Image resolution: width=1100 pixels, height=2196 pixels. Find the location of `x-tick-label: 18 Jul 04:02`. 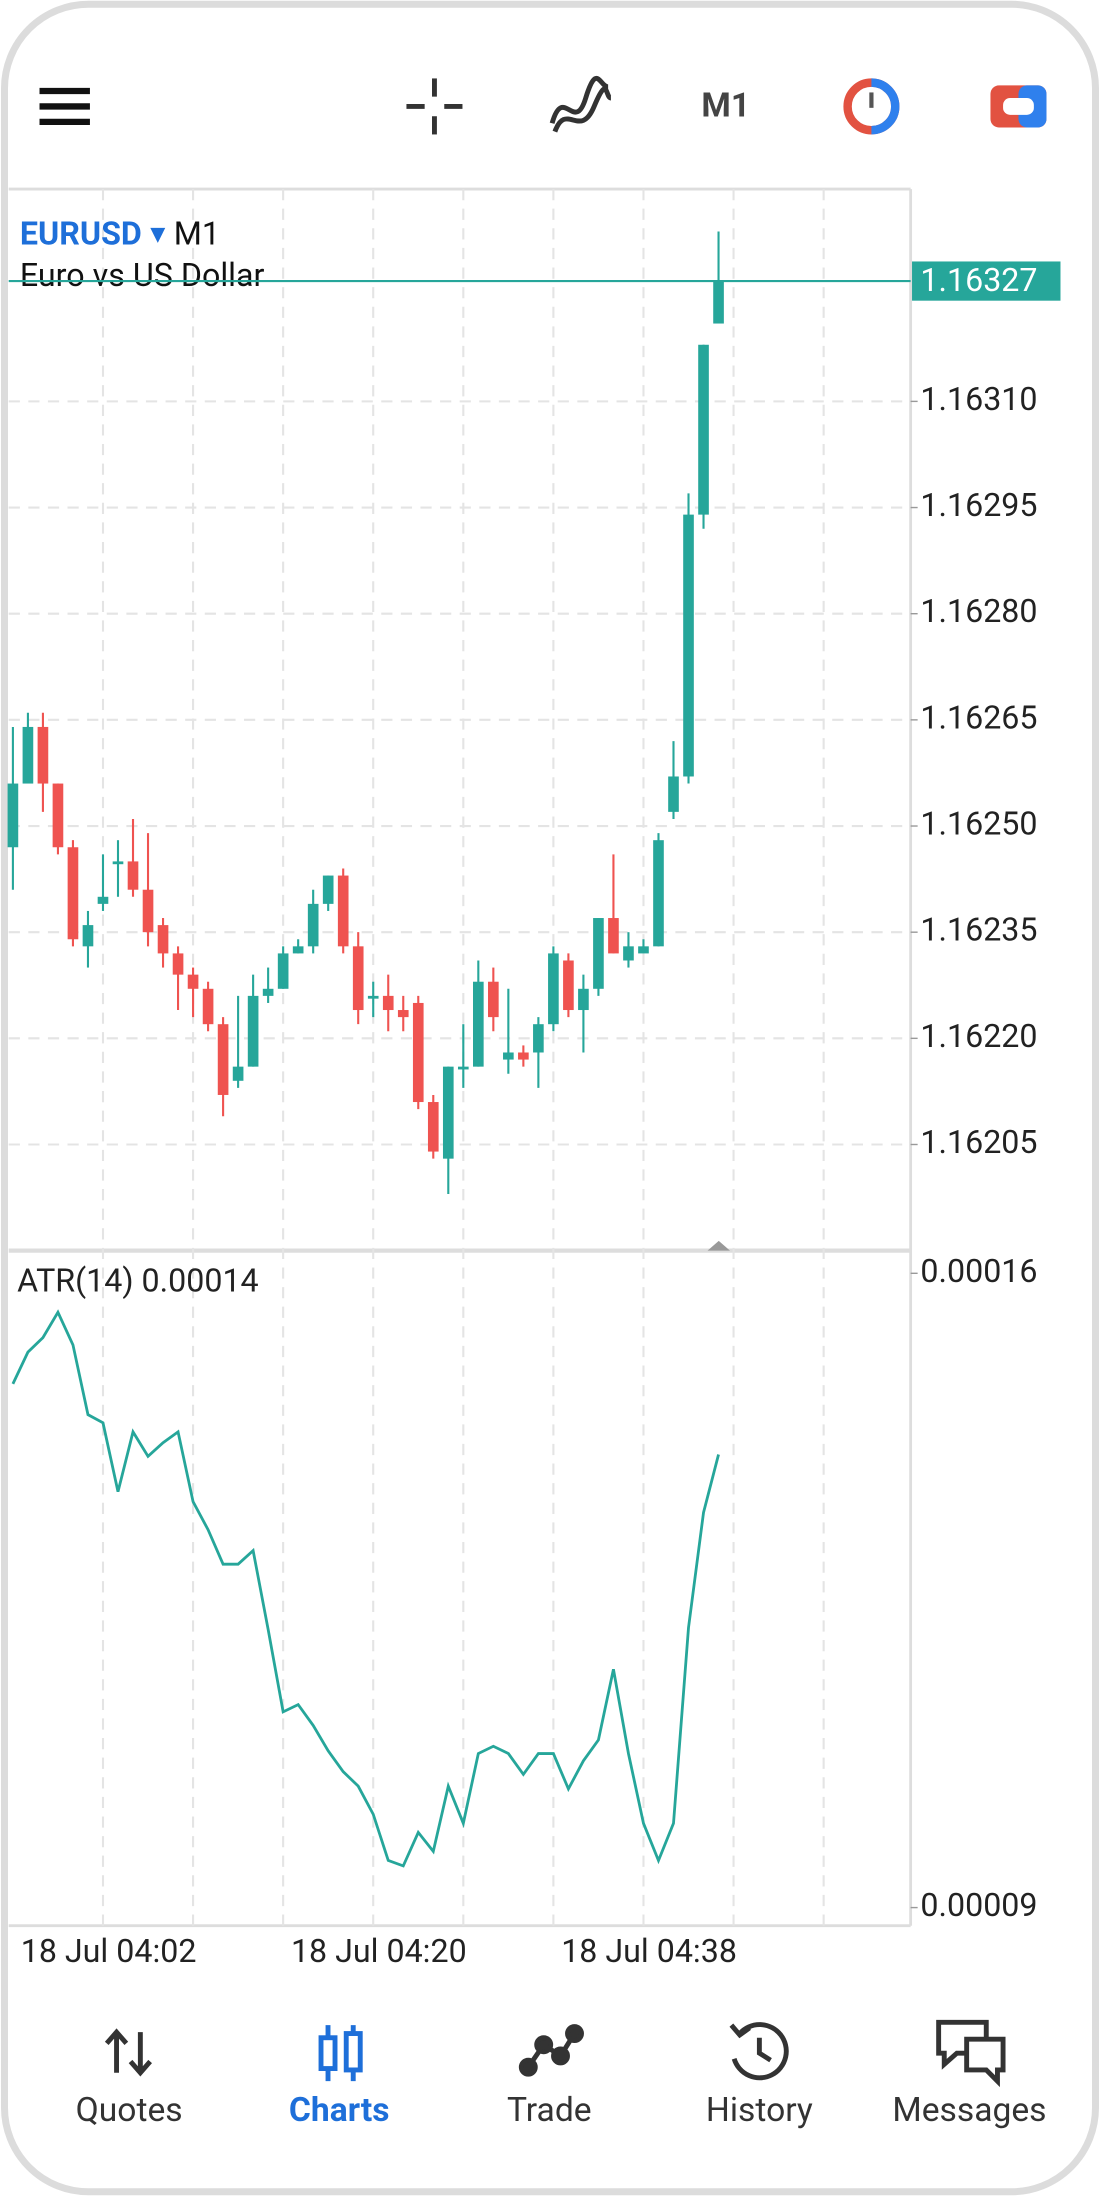

x-tick-label: 18 Jul 04:02 is located at coordinates (109, 1951).